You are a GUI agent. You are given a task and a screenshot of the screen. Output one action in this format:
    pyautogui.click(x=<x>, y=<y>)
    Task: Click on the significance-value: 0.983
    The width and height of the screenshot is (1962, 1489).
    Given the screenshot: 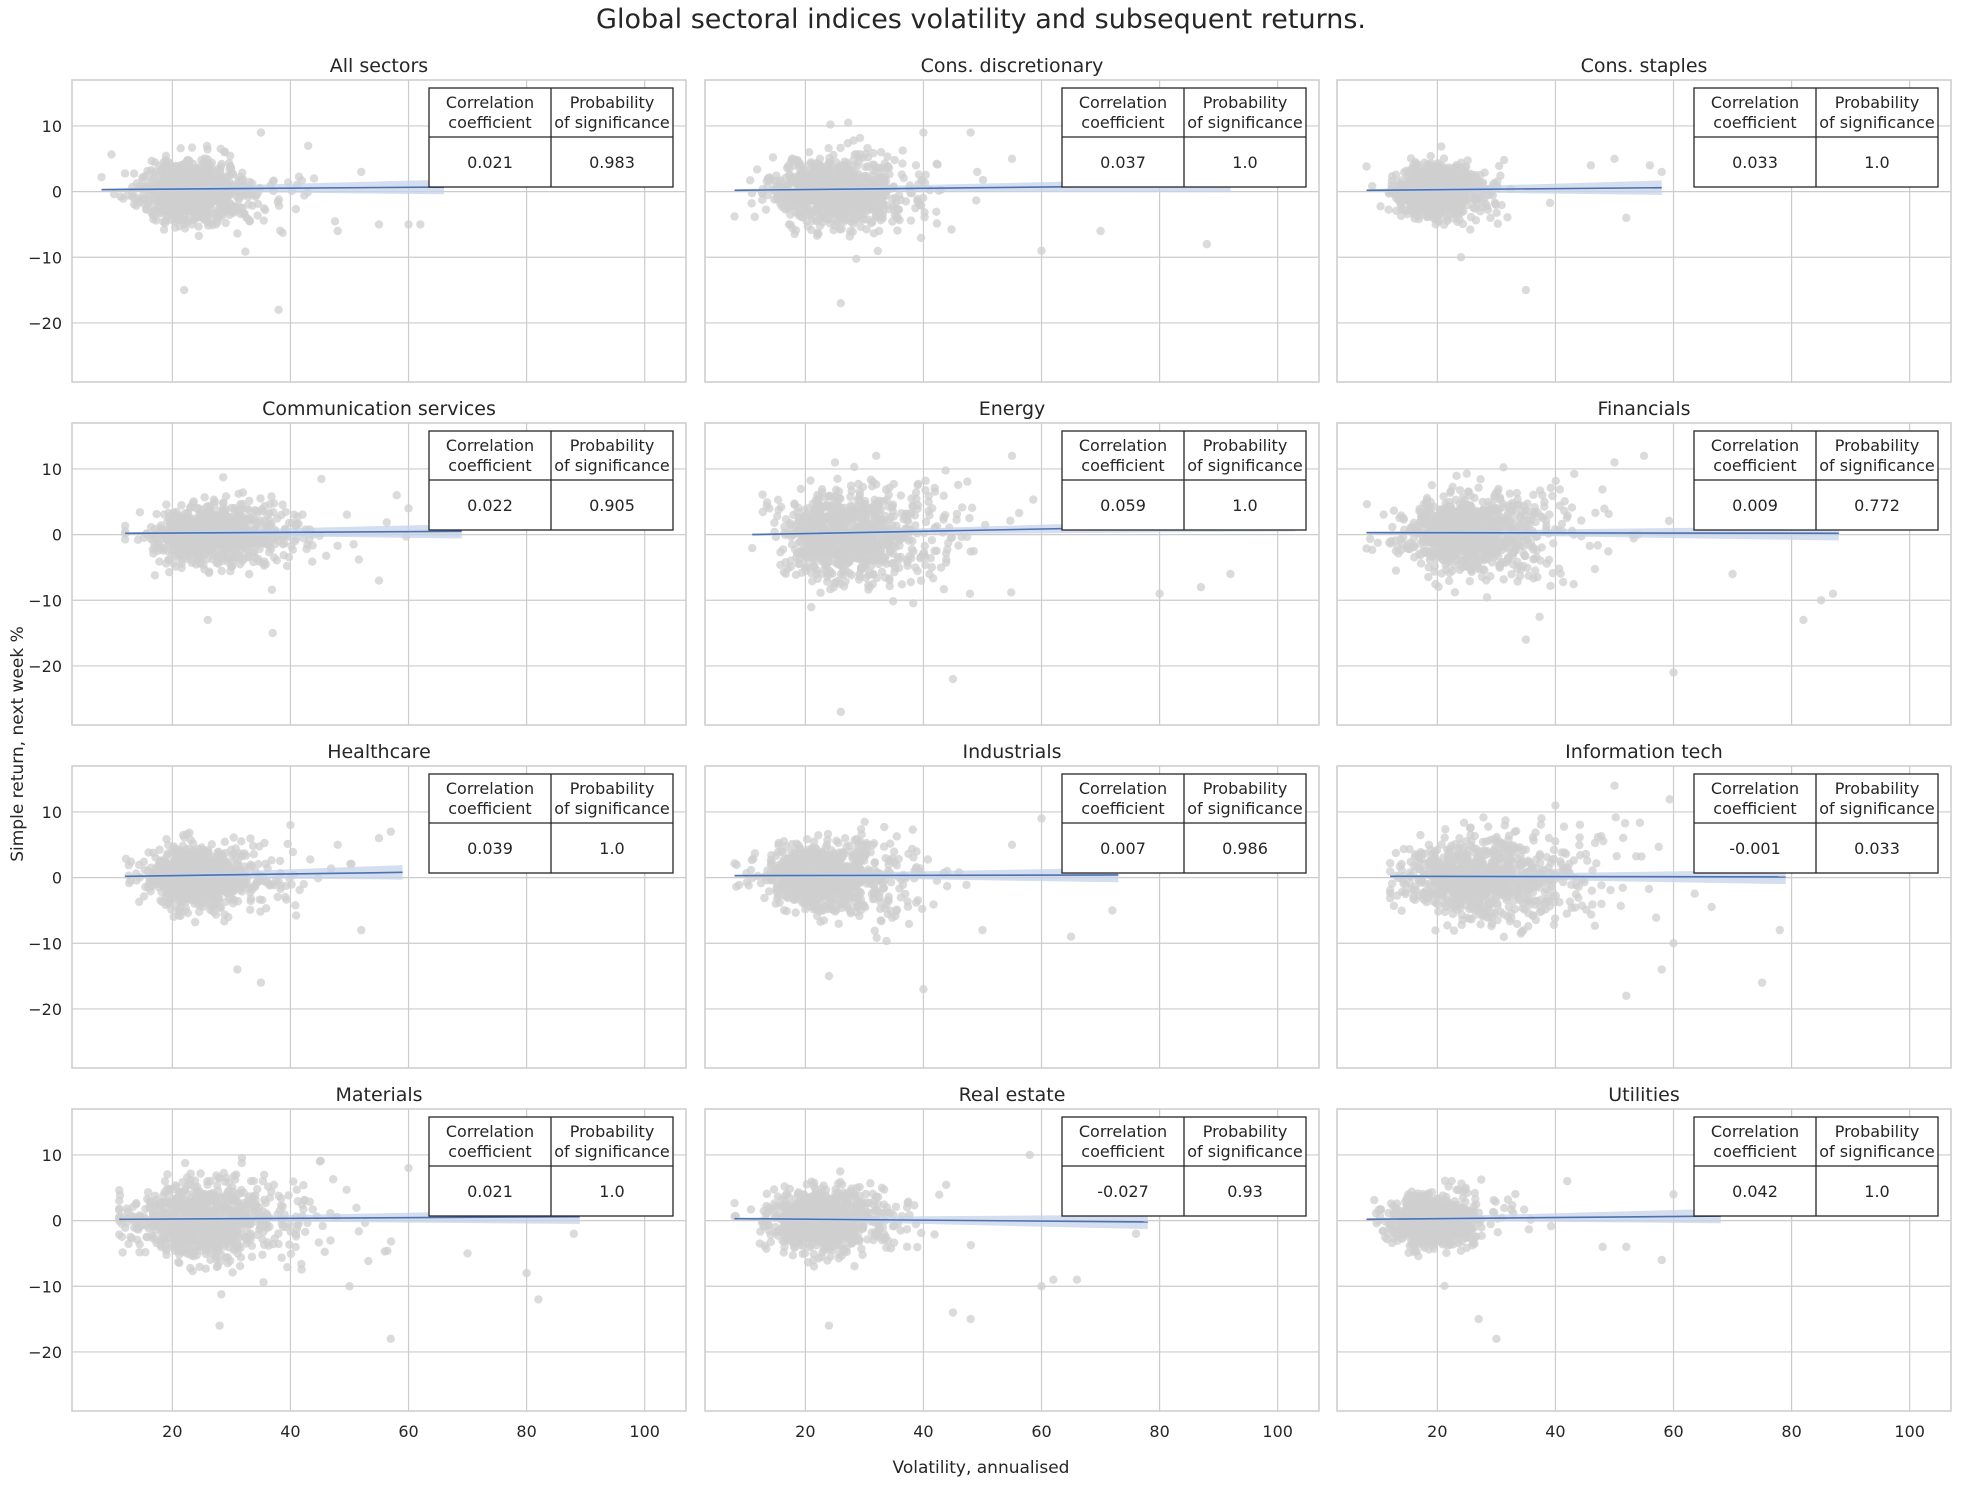 What is the action you would take?
    pyautogui.click(x=612, y=162)
    